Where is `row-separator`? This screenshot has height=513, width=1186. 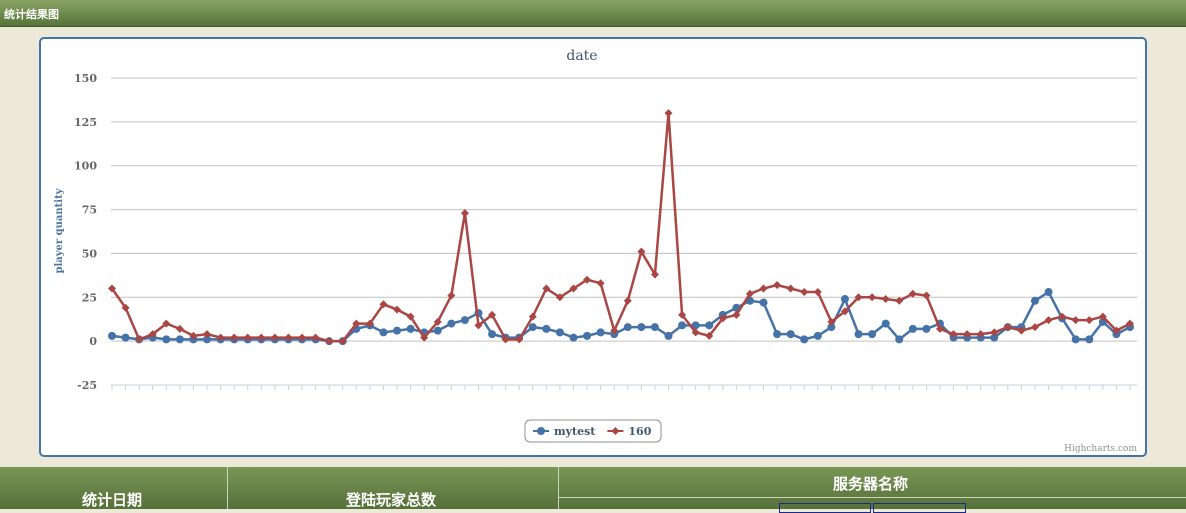
row-separator is located at coordinates (872, 497).